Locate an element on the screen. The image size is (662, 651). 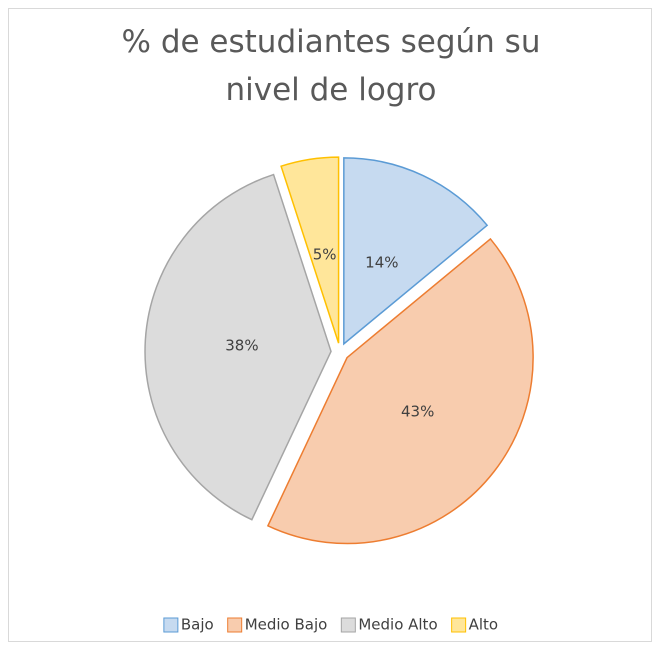
legend-label: Medio Alto is located at coordinates (397, 625).